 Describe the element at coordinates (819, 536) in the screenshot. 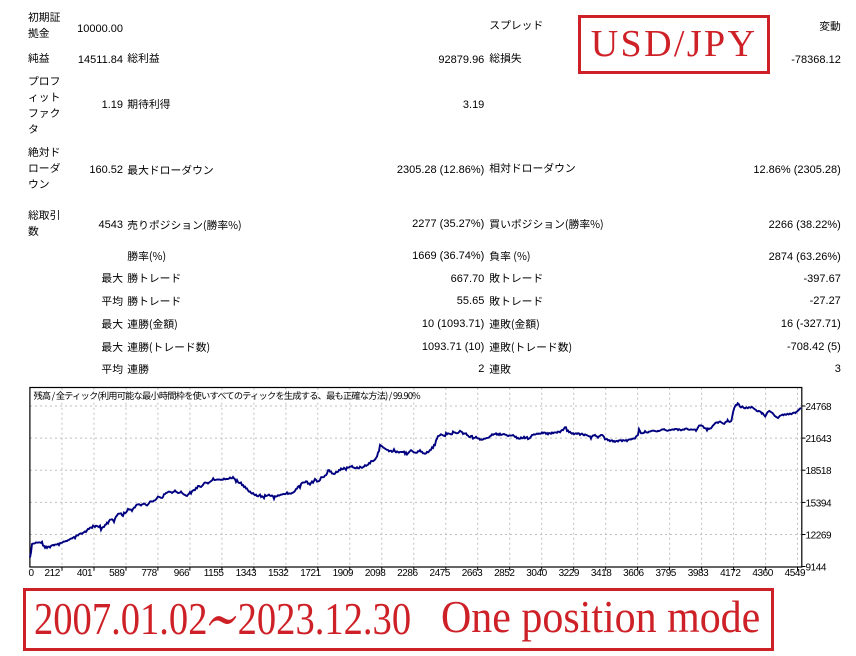

I see `svg-text: 12269` at that location.